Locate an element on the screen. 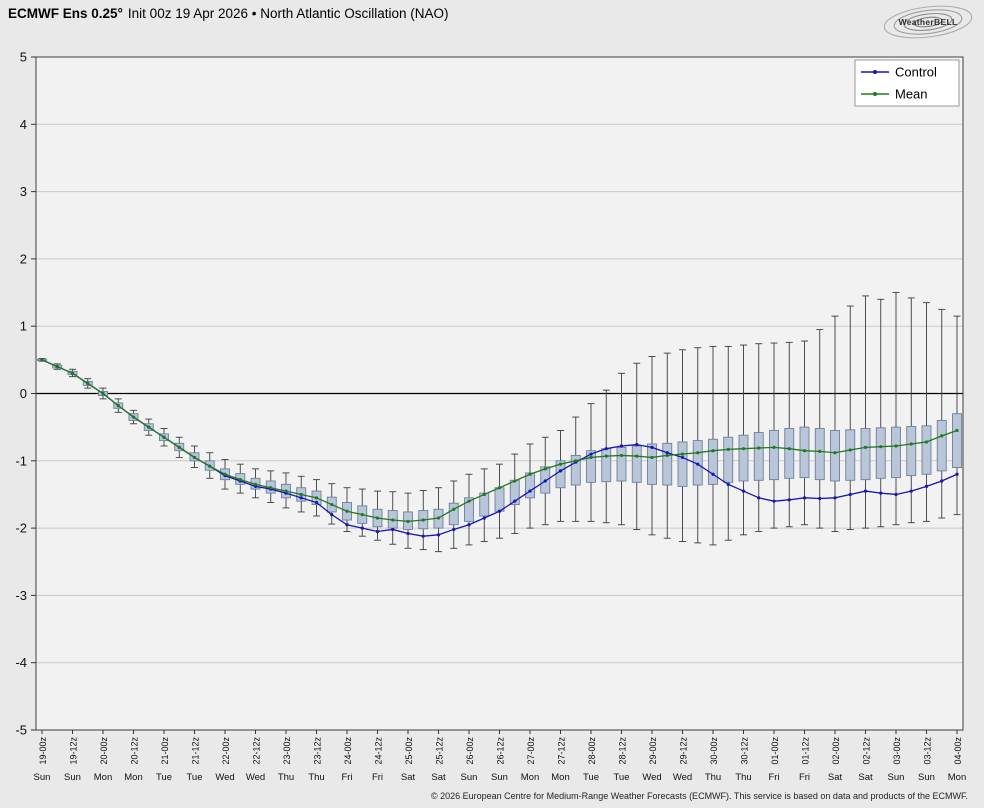 The width and height of the screenshot is (984, 808). x-tick-time-label: 24-00z is located at coordinates (348, 751).